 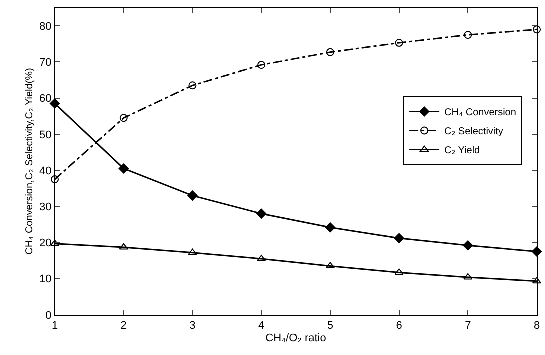 What do you see at coordinates (46, 63) in the screenshot?
I see `y-tick-label: 70` at bounding box center [46, 63].